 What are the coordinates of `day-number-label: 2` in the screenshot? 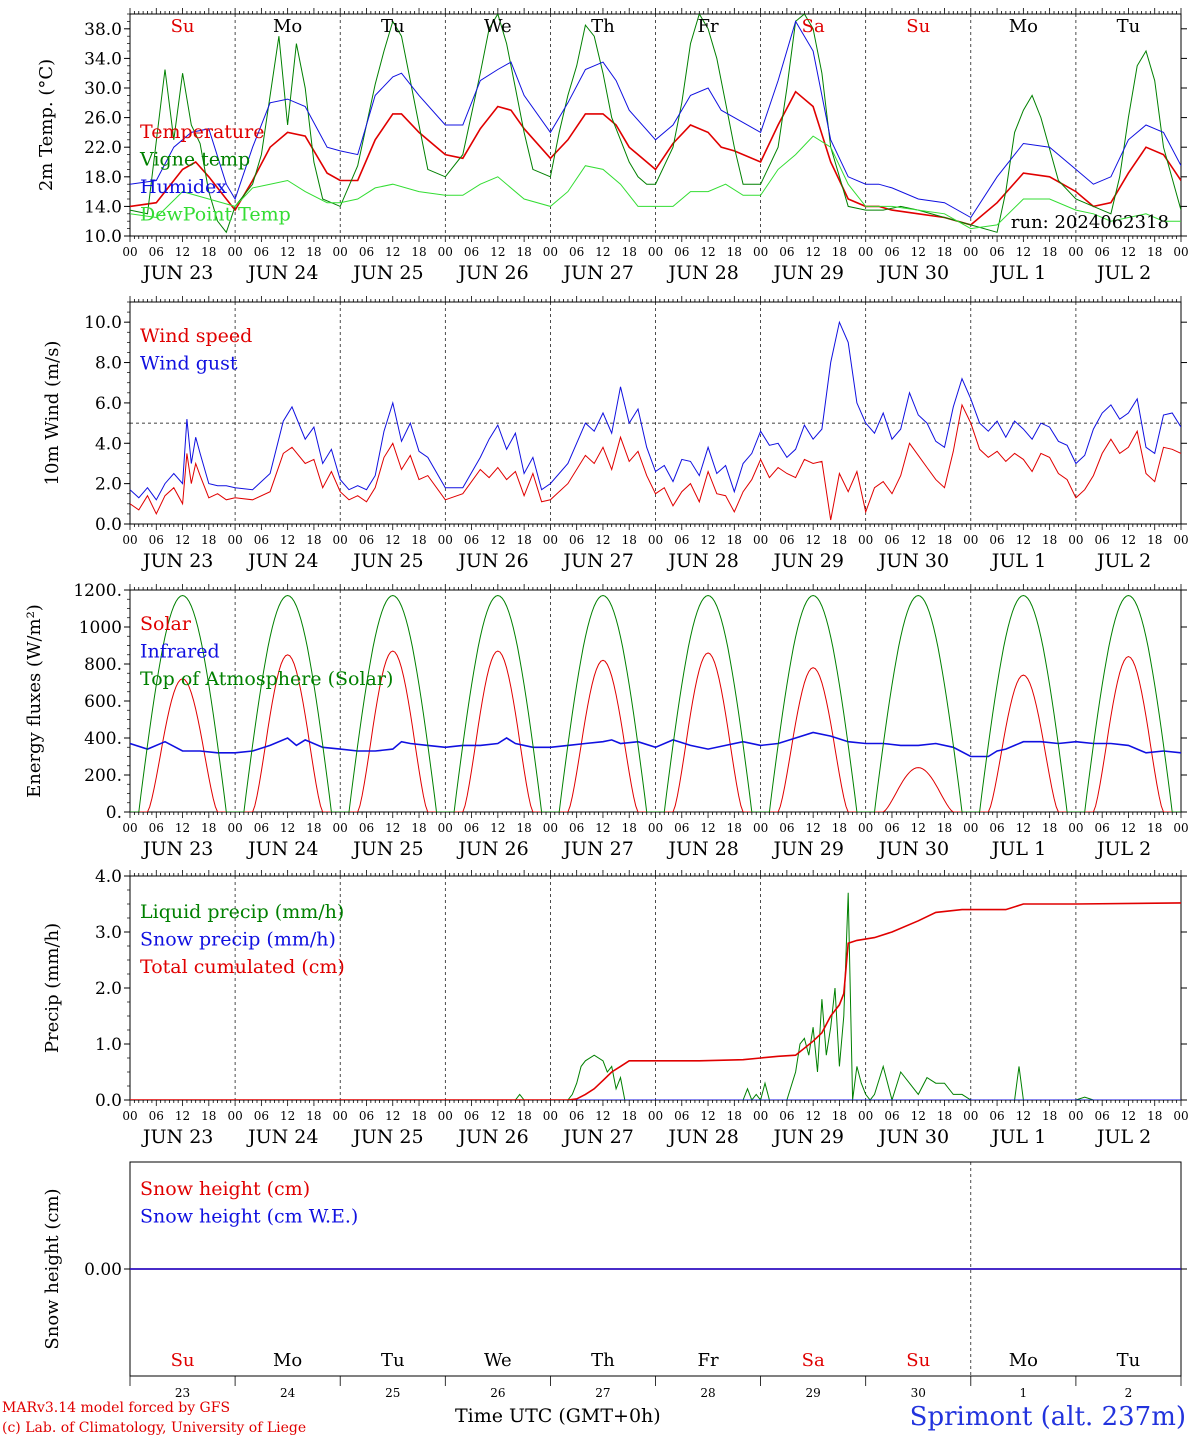 It's located at (1129, 1393).